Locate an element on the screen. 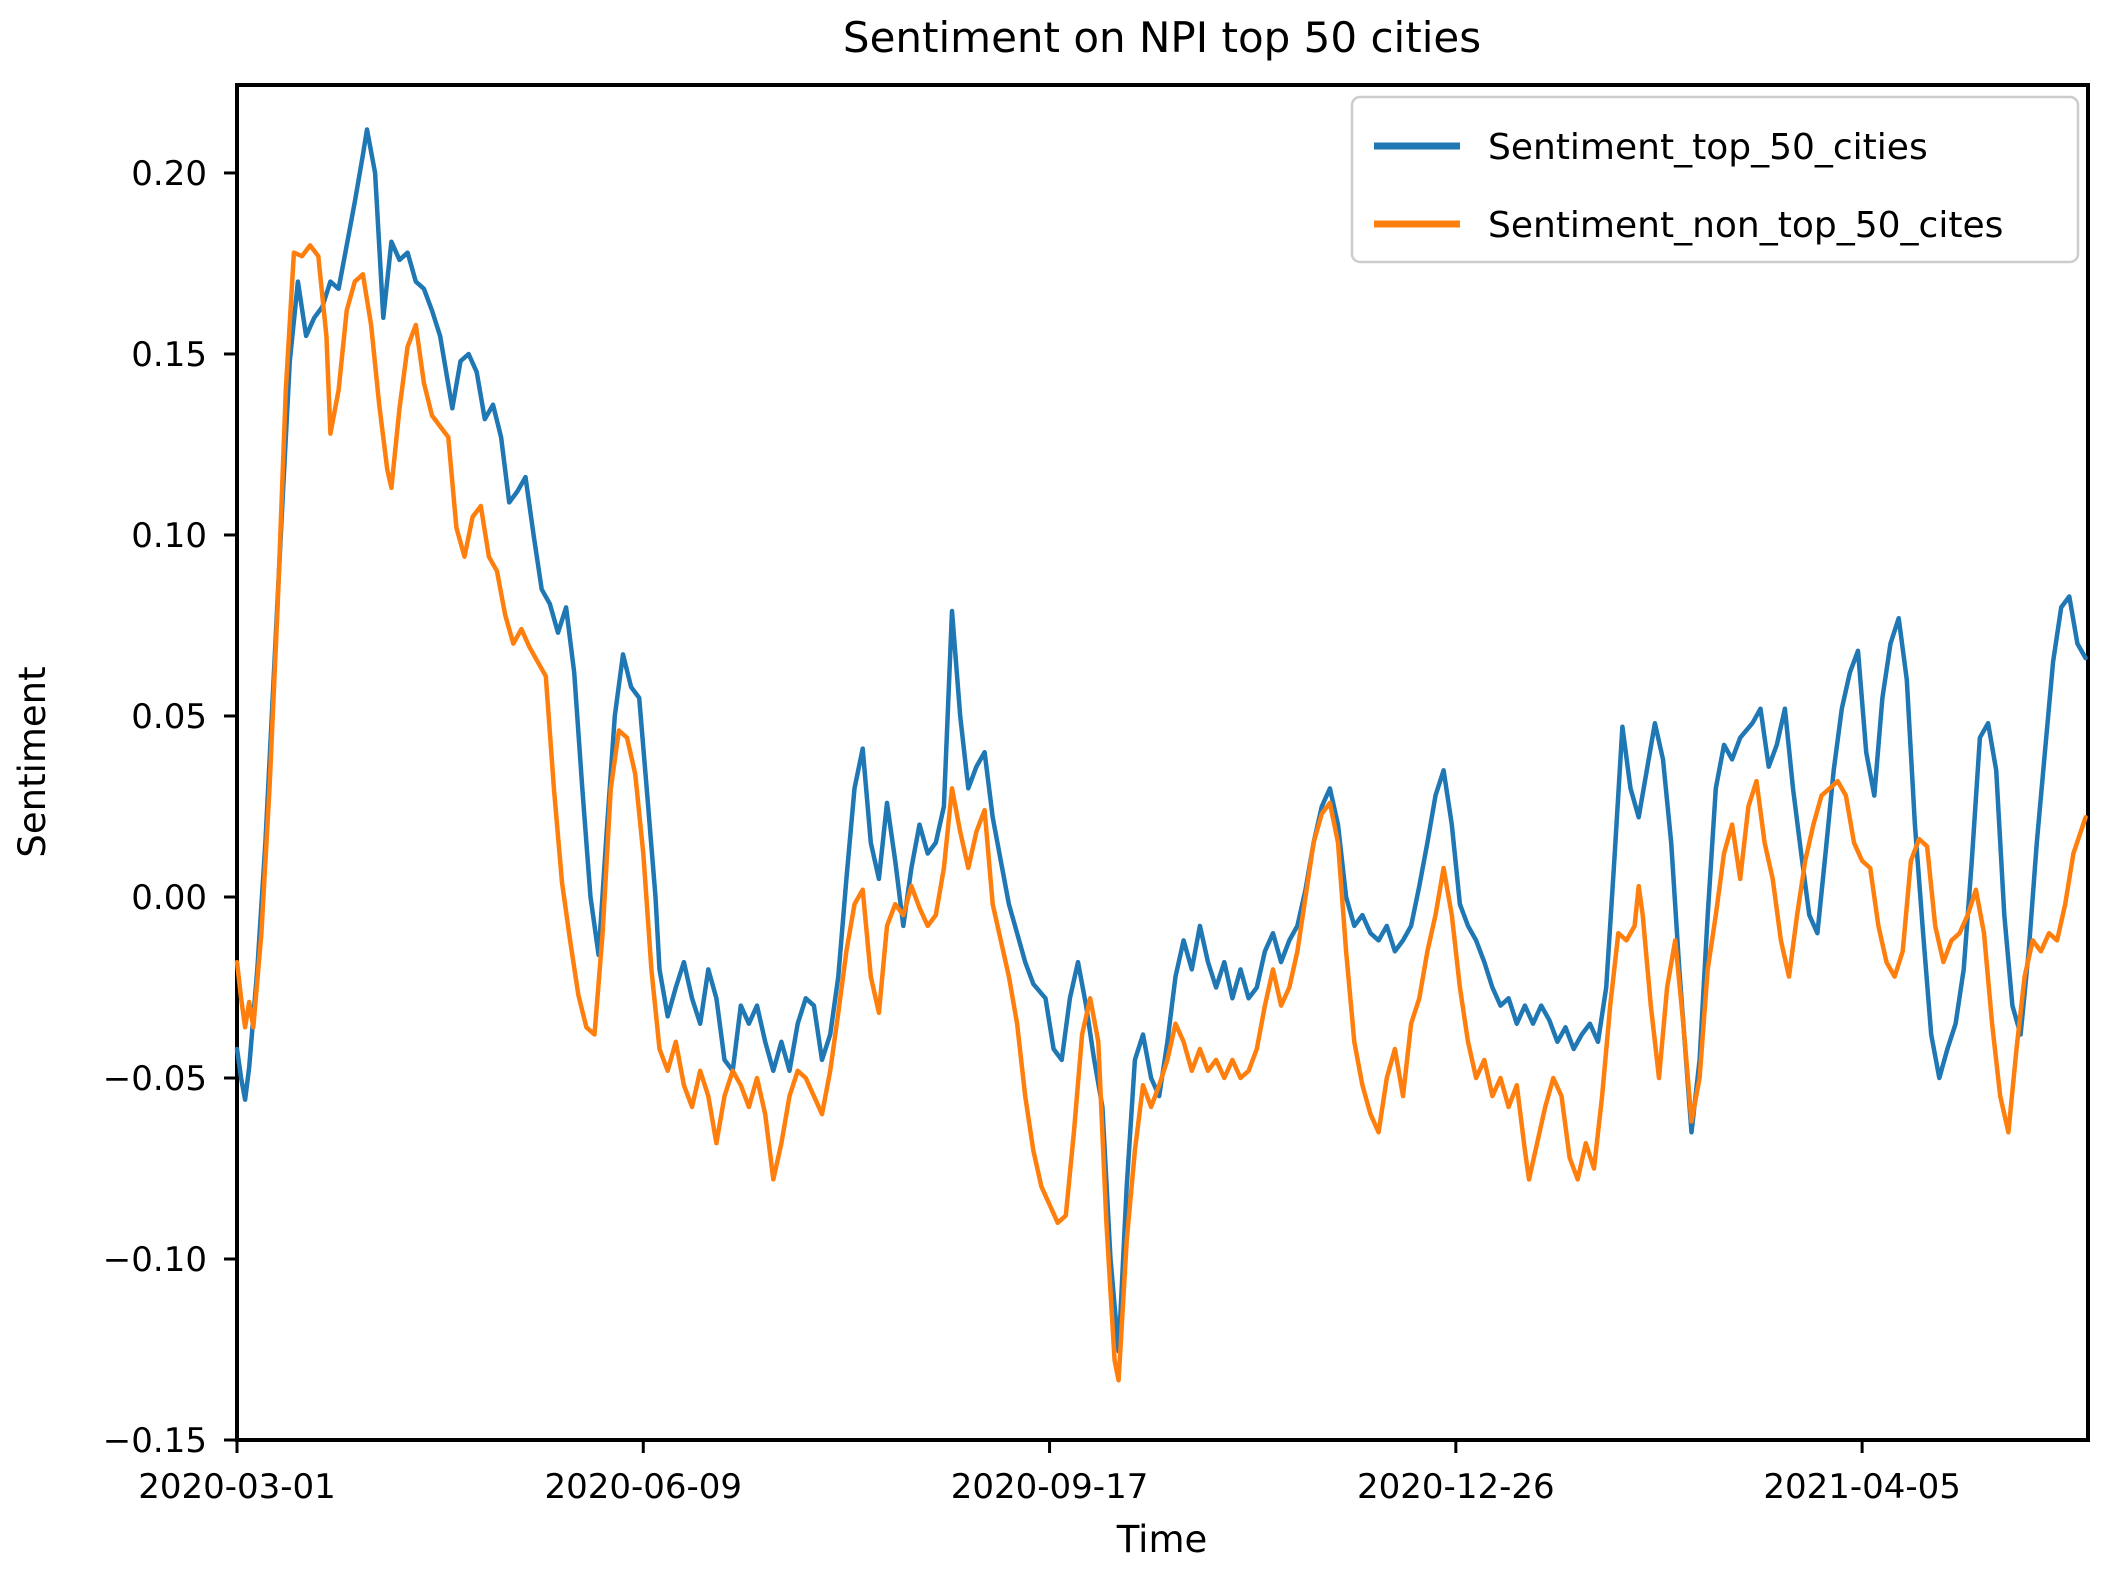  x-axis-label: Time is located at coordinates (1162, 1539).